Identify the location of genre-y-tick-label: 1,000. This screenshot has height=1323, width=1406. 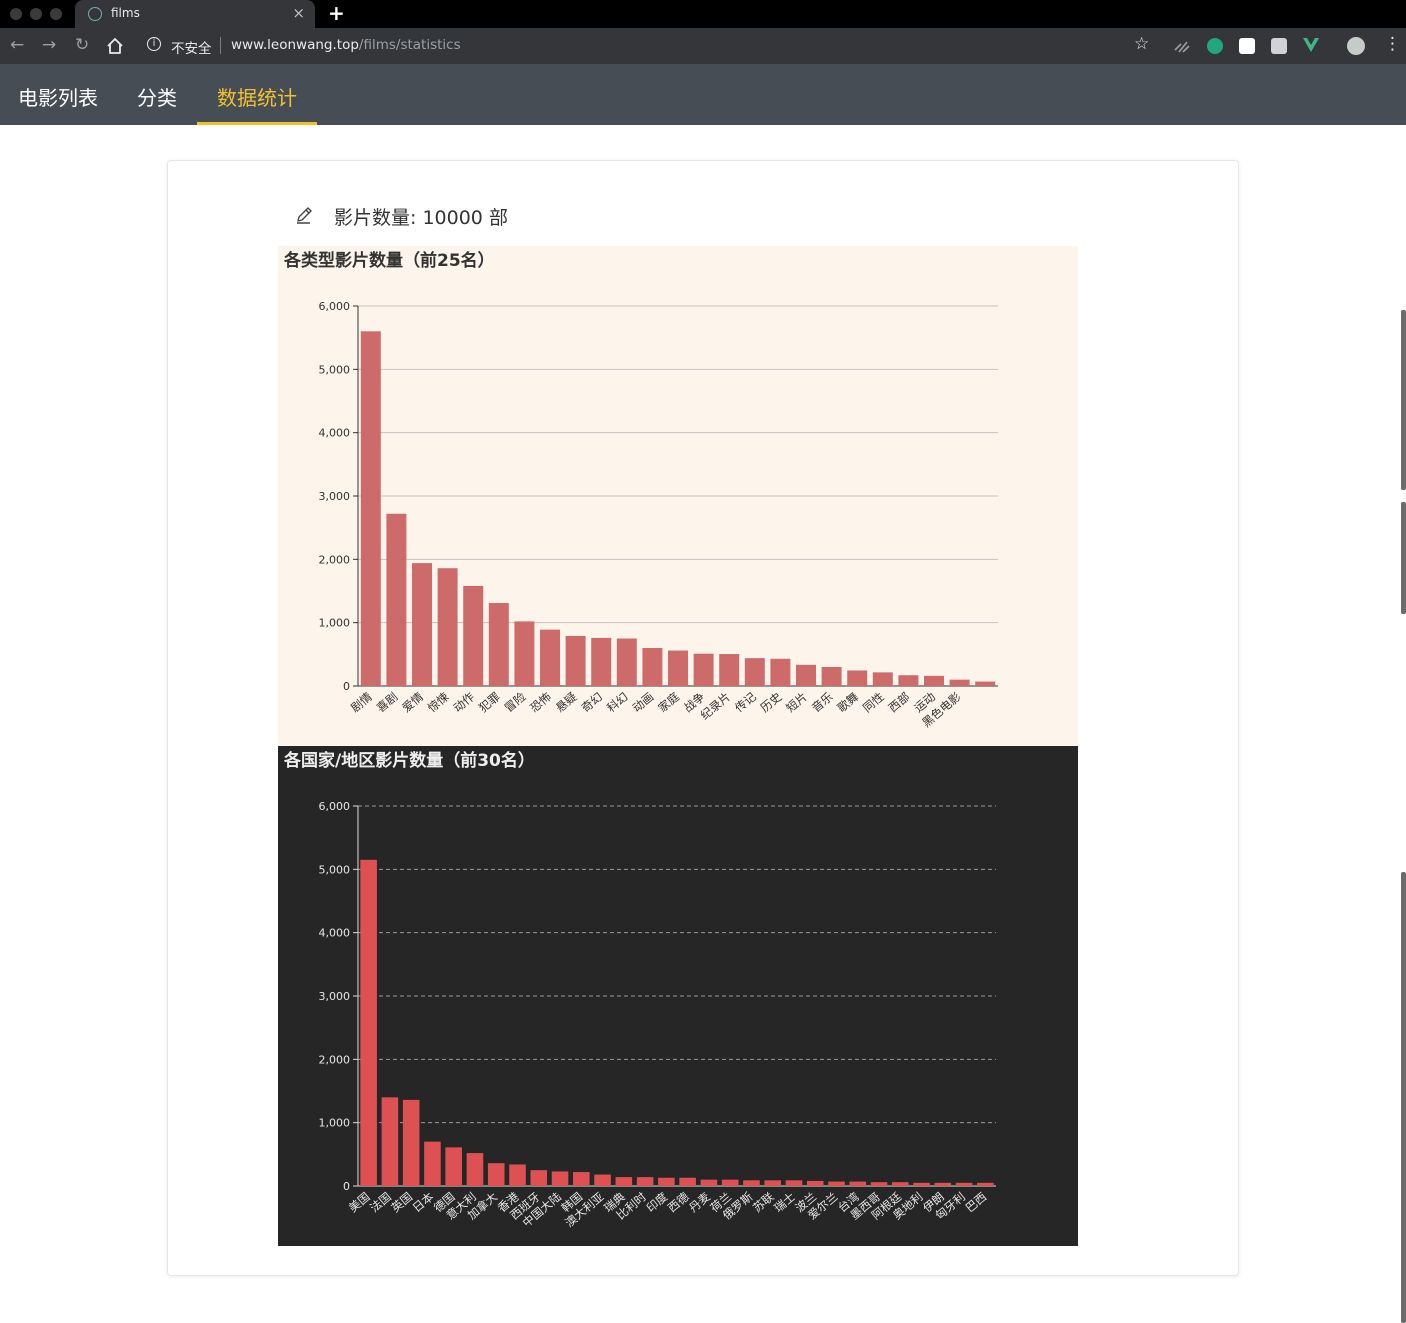
(335, 623).